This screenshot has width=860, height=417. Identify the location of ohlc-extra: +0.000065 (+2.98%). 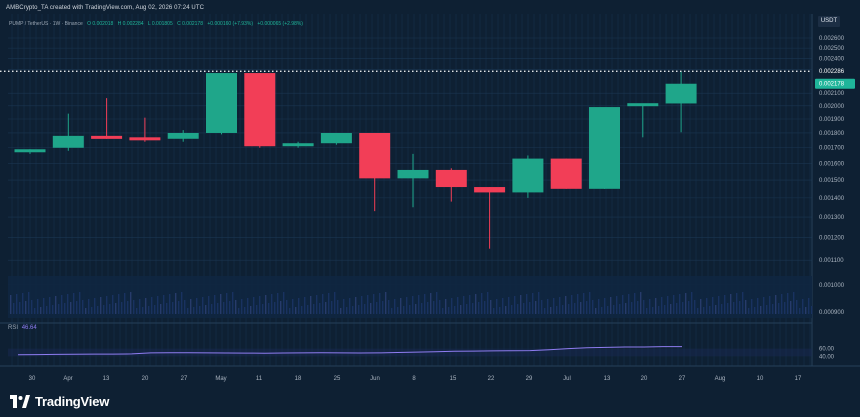
(280, 24).